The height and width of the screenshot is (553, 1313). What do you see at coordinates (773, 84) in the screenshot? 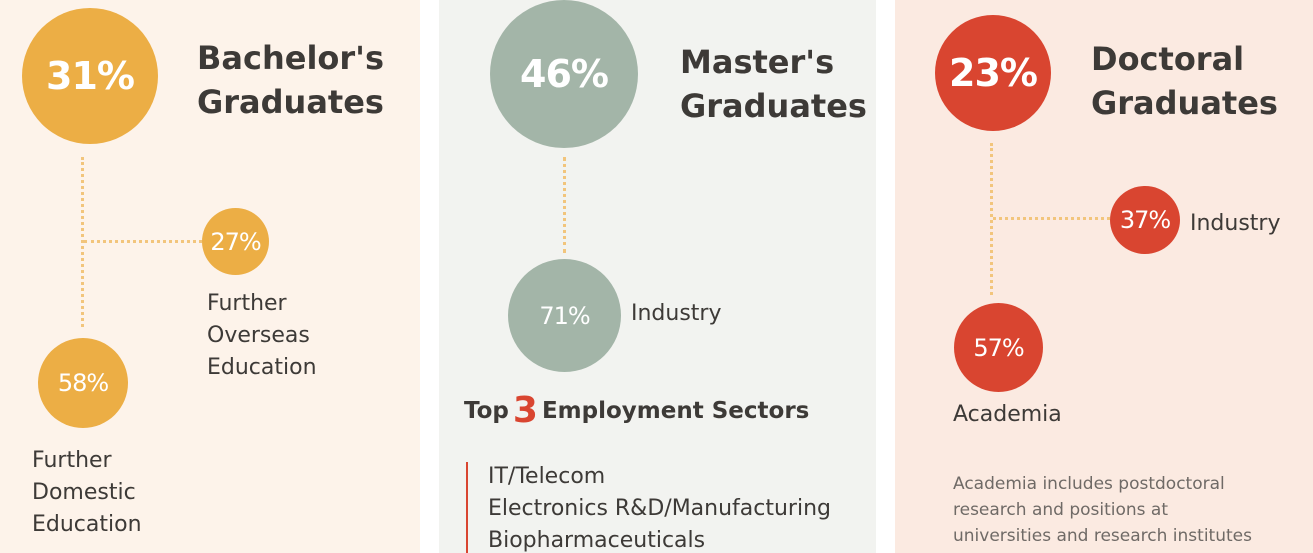
I see `master-title: Master's Graduates` at bounding box center [773, 84].